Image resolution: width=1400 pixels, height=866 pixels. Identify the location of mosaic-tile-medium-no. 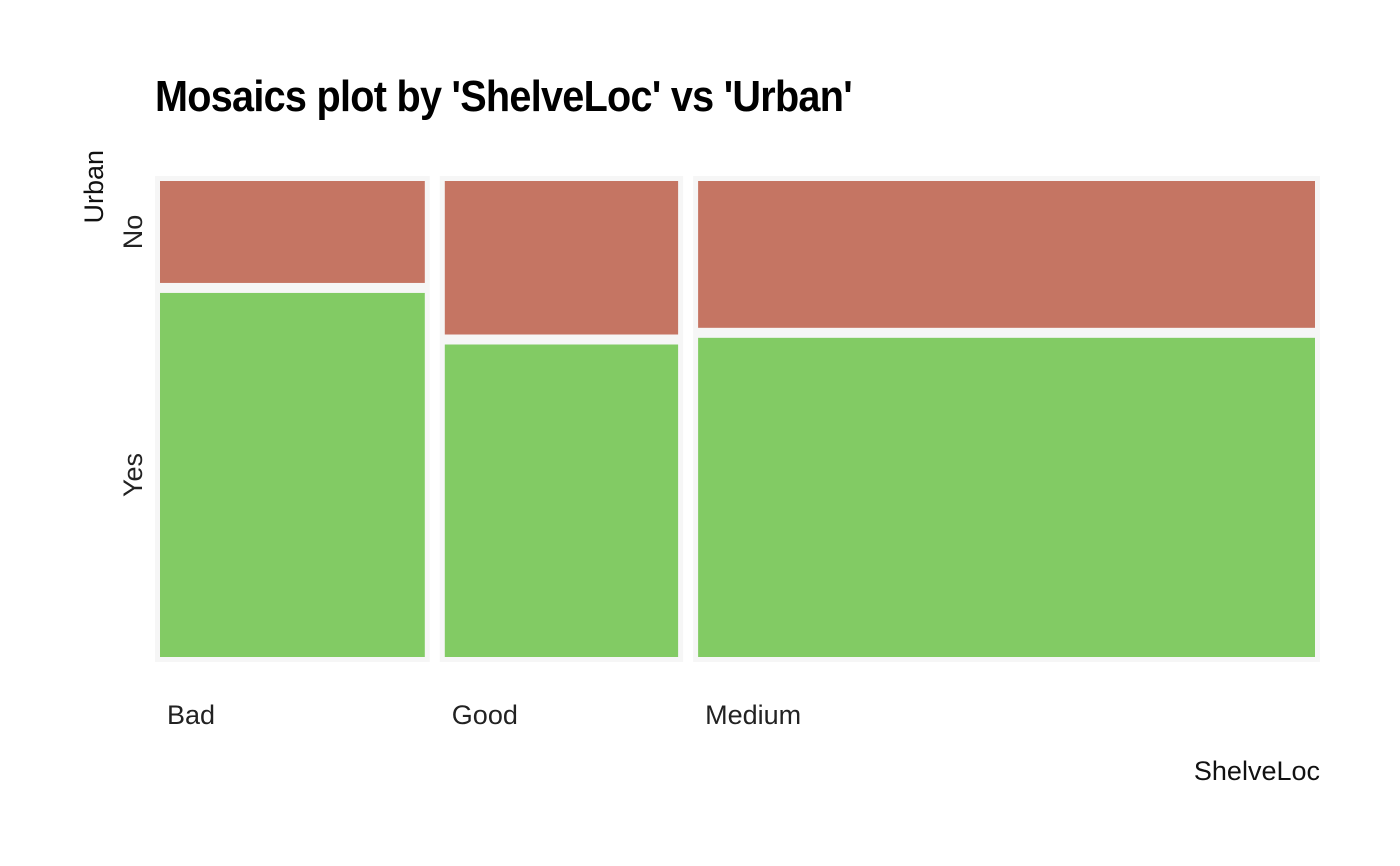
(1006, 254).